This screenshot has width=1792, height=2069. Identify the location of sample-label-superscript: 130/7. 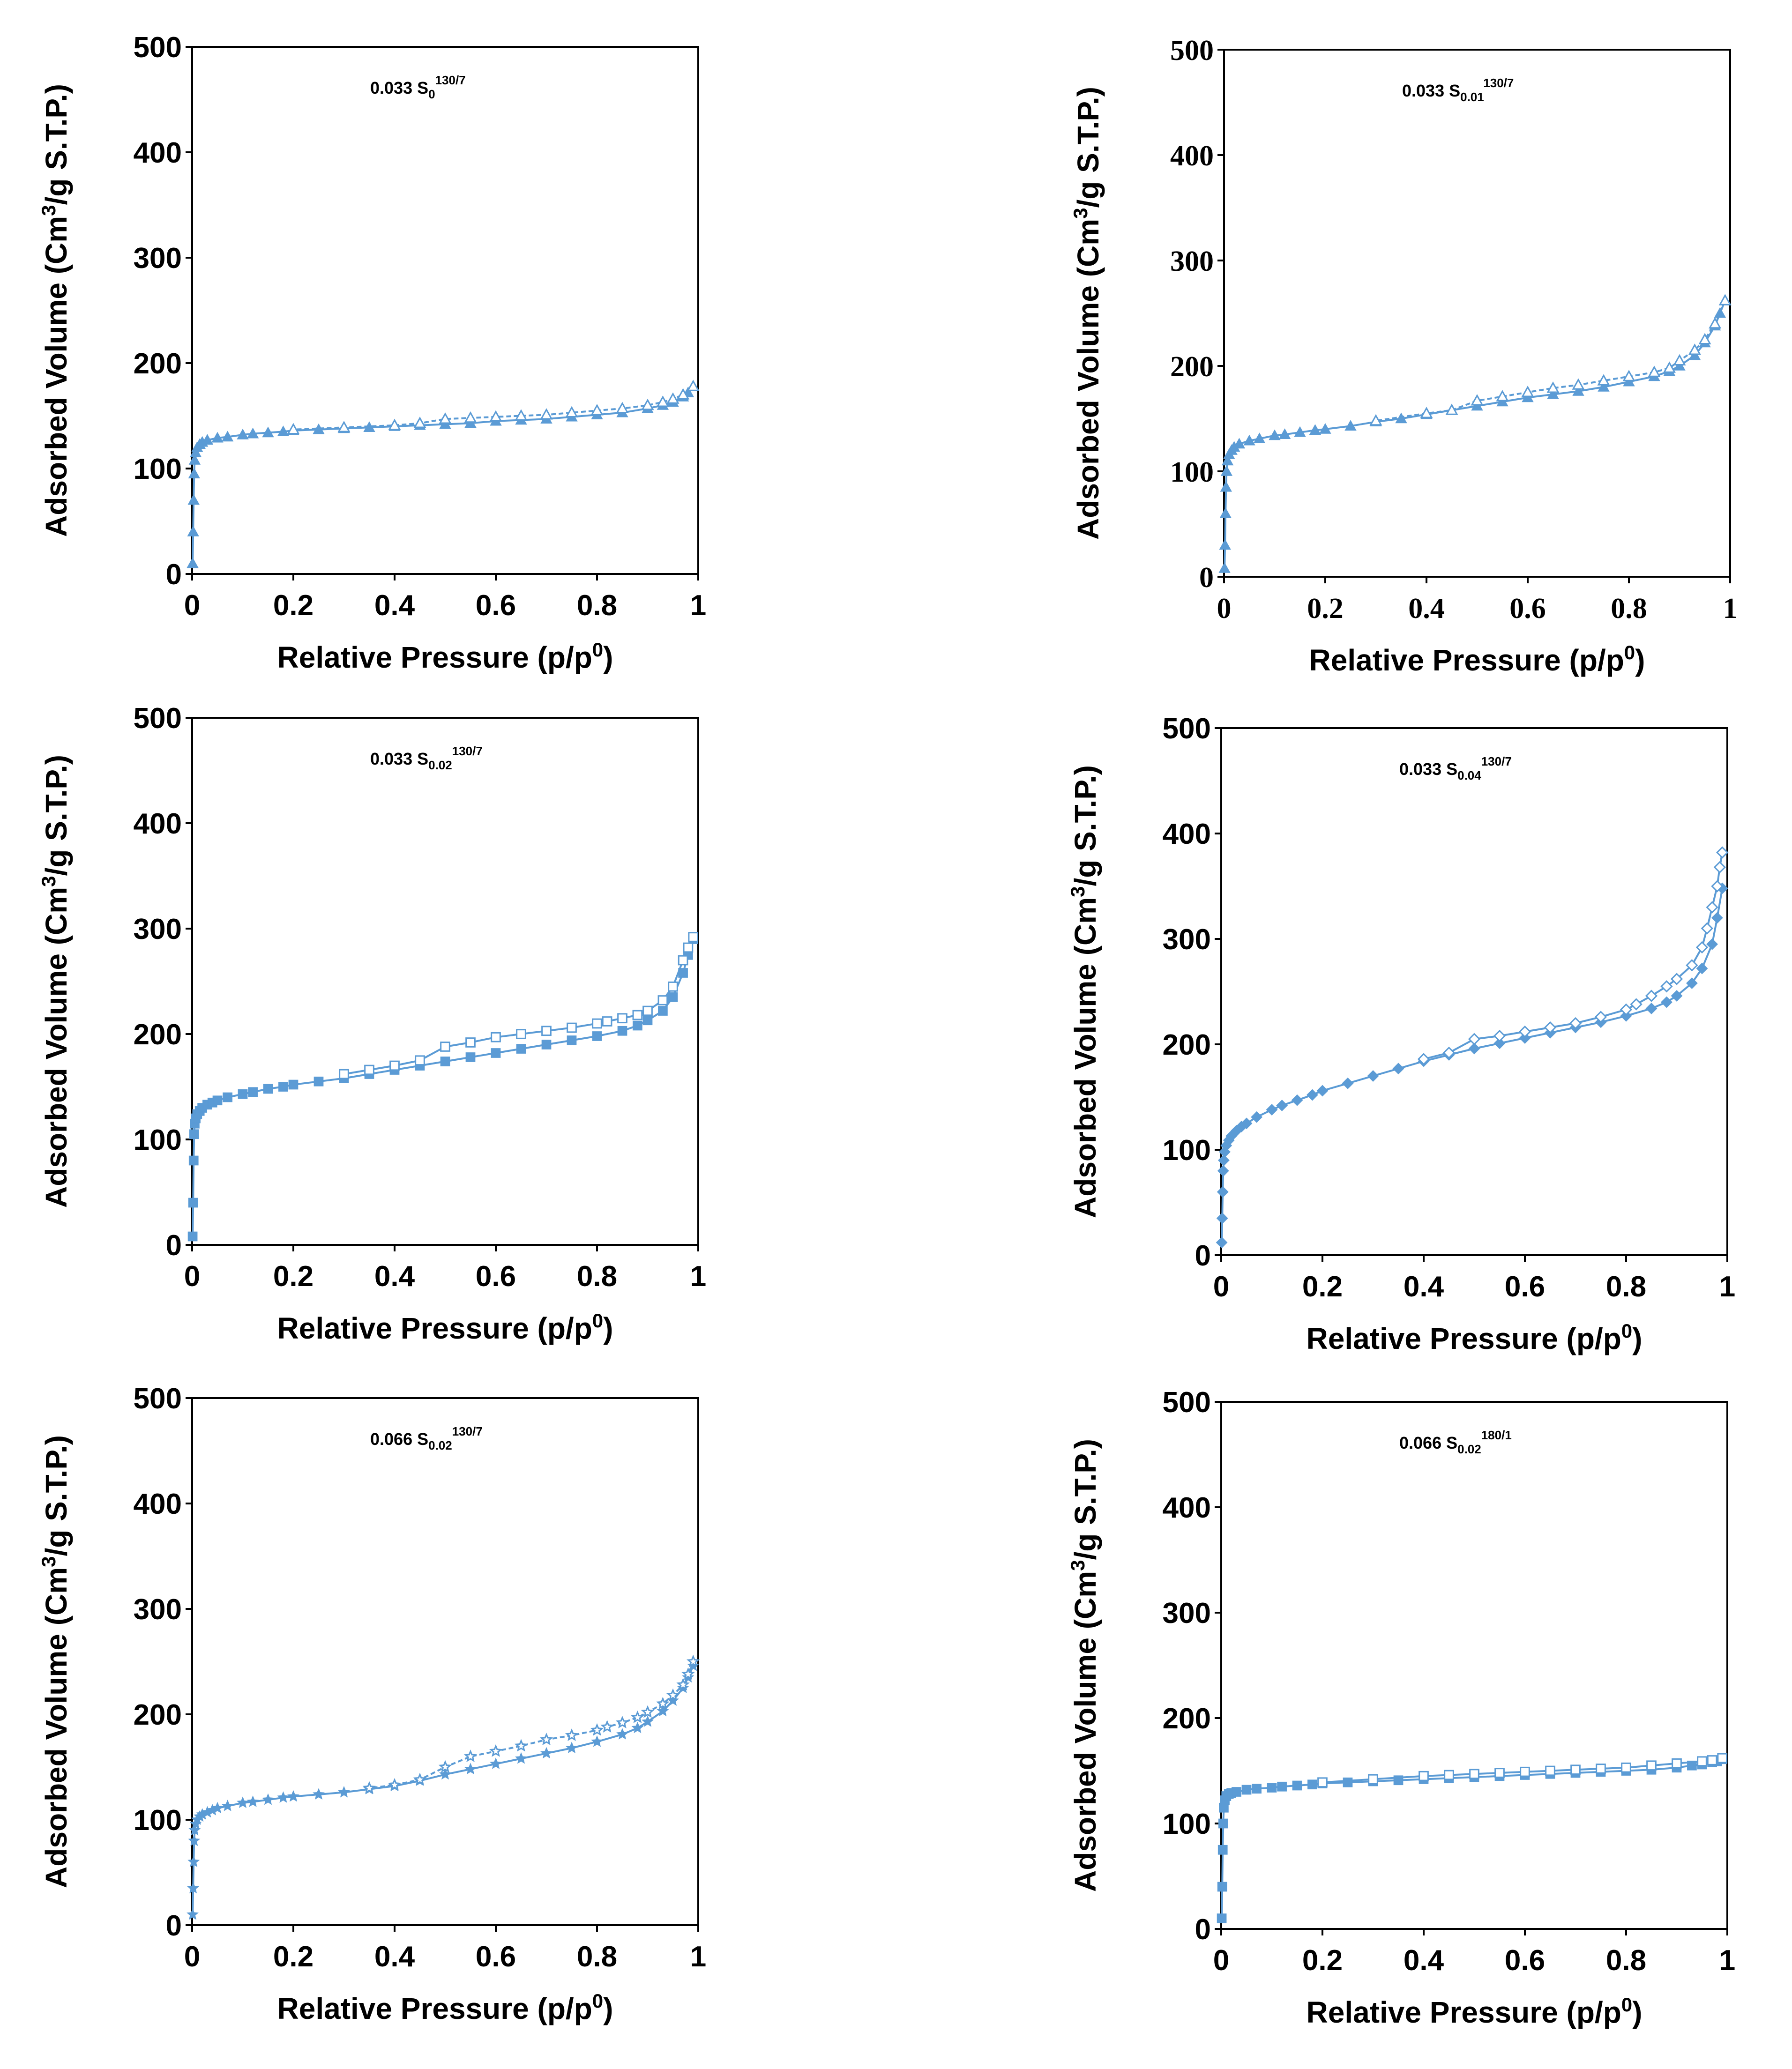
(451, 80).